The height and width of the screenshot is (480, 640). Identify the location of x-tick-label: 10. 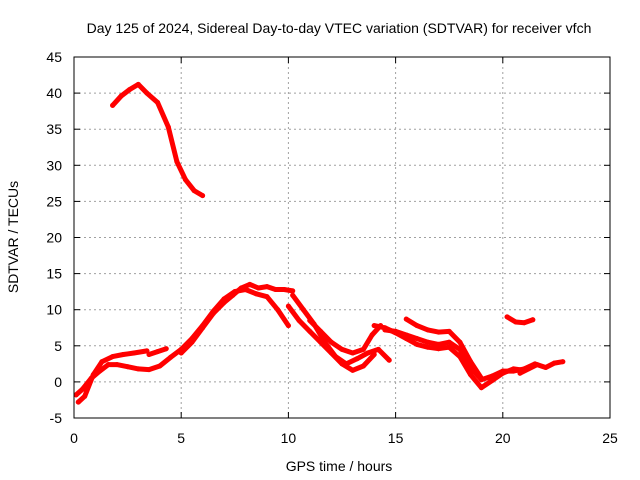
(289, 438).